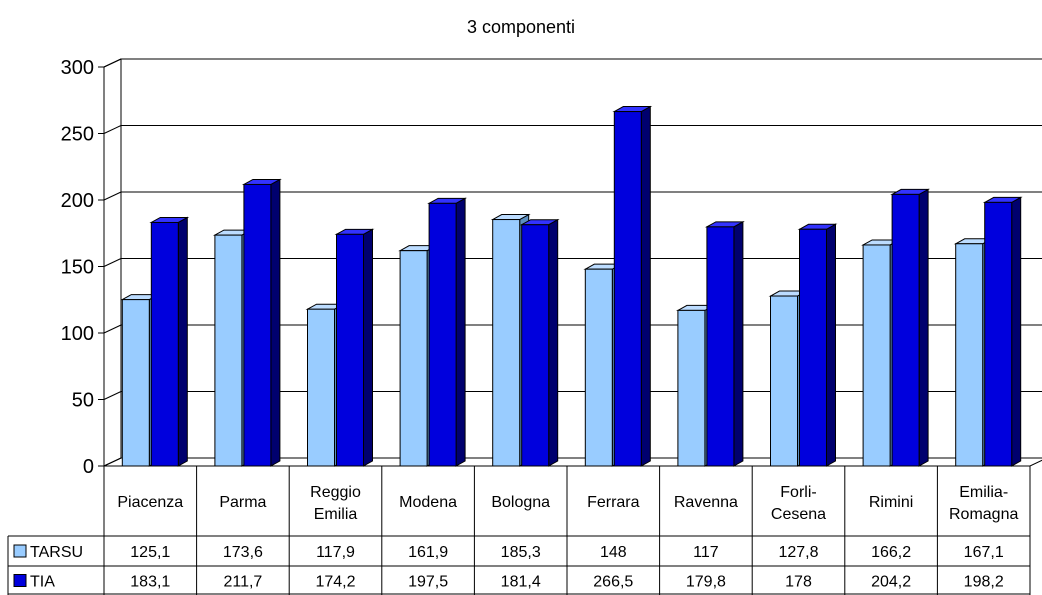 The width and height of the screenshot is (1042, 595). Describe the element at coordinates (891, 552) in the screenshot. I see `data-label: 166,2` at that location.